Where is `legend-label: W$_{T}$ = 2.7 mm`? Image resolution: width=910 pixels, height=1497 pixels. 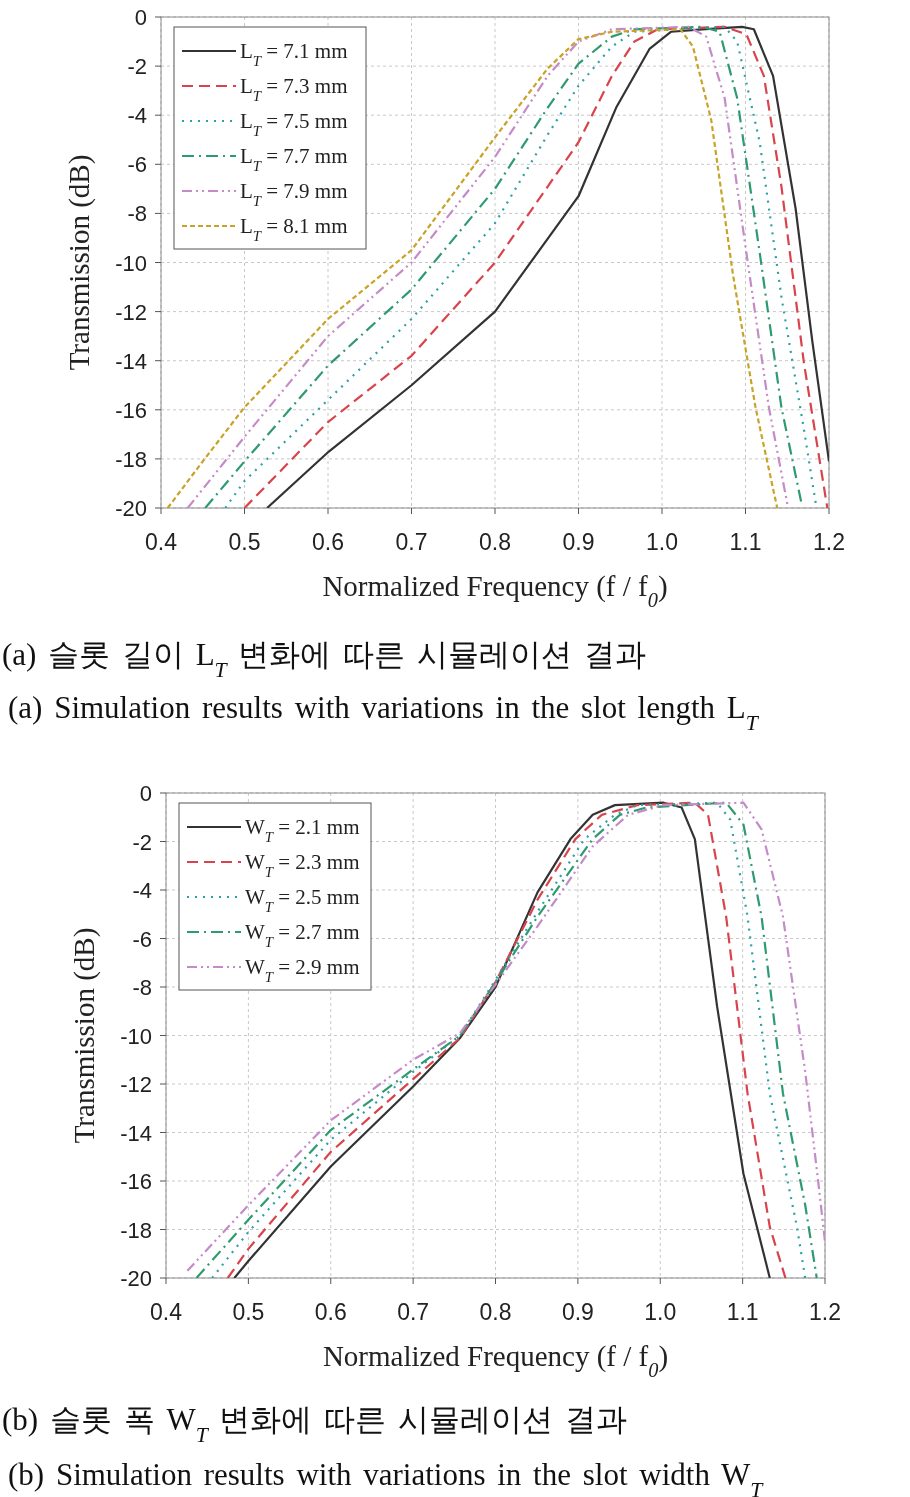
legend-label: W$_{T}$ = 2.7 mm is located at coordinates (302, 935).